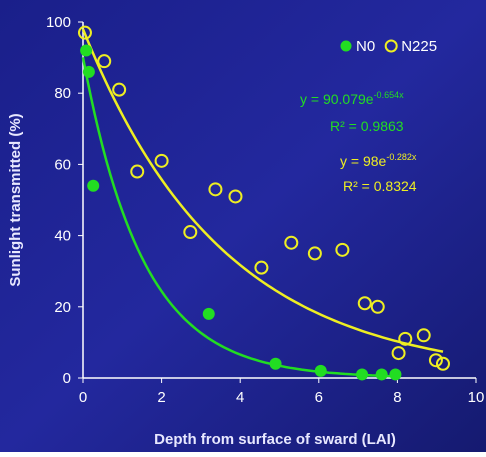  I want to click on equation-exponent: -0.654x, so click(389, 95).